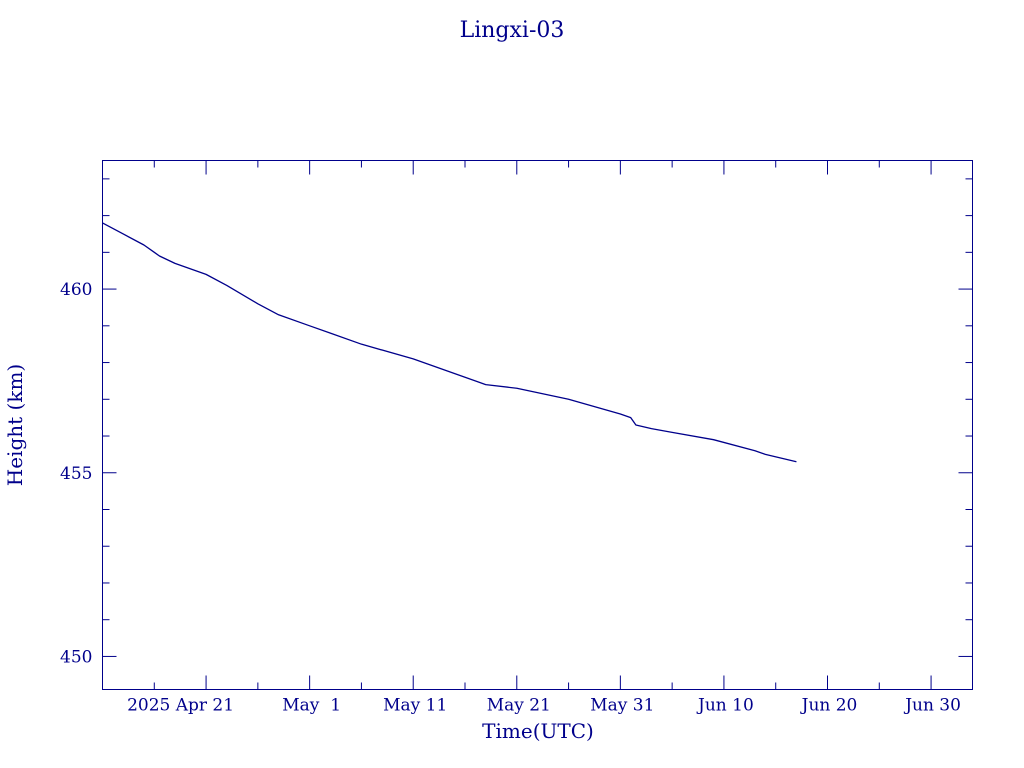 The width and height of the screenshot is (1024, 768). Describe the element at coordinates (519, 706) in the screenshot. I see `x-tick-label: May 21` at that location.